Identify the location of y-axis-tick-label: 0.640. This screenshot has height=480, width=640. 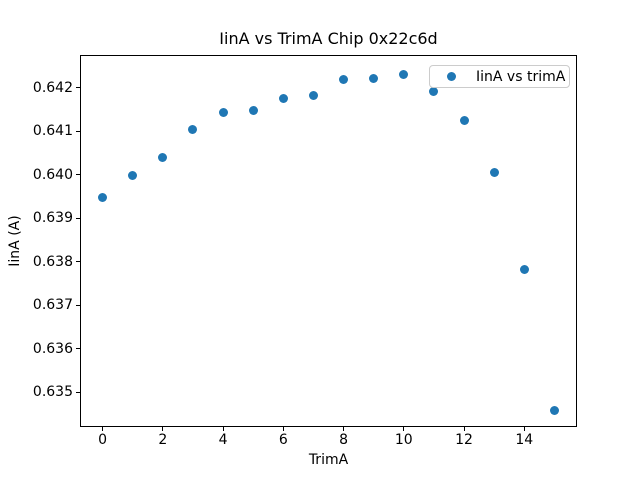
(52, 174).